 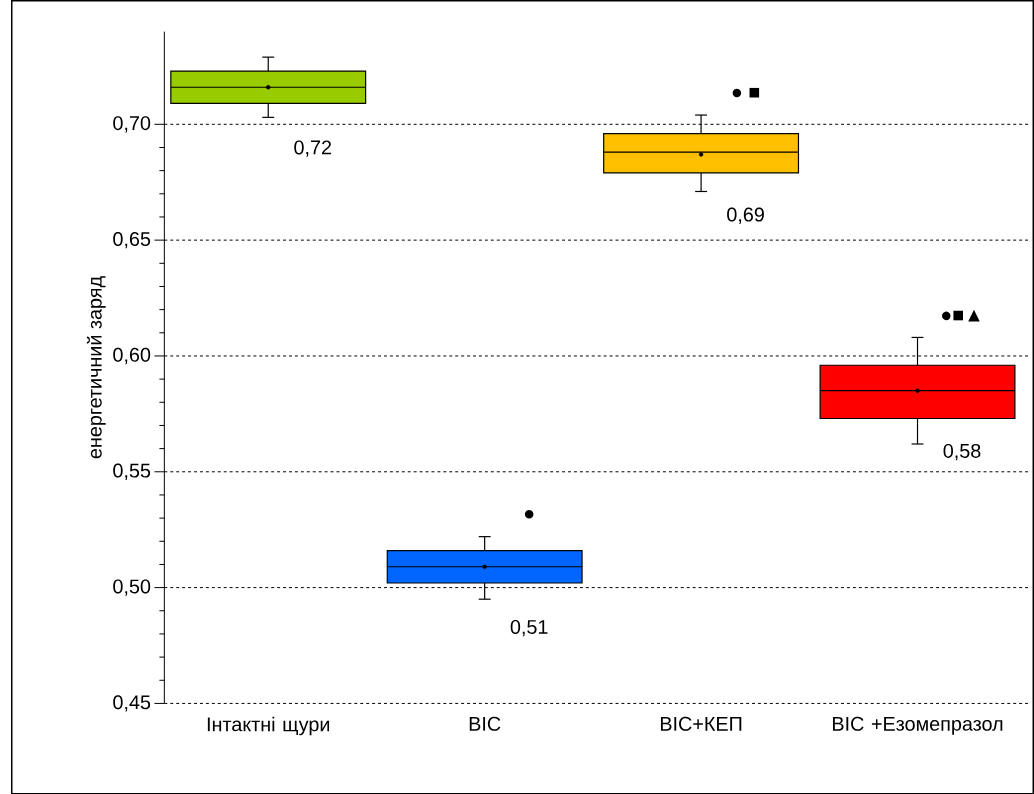 I want to click on annotation: ● ■, so click(x=746, y=92).